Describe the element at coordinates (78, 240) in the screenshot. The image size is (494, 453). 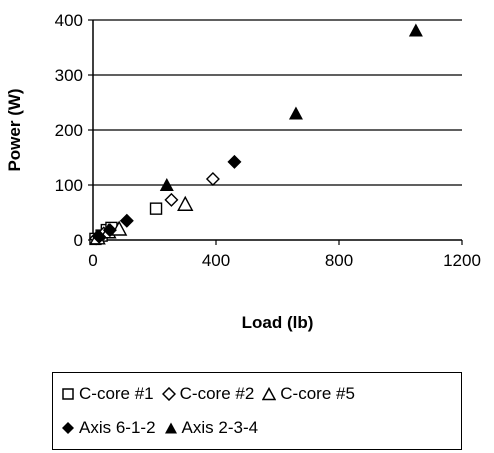
I see `y-tick-label: 0` at that location.